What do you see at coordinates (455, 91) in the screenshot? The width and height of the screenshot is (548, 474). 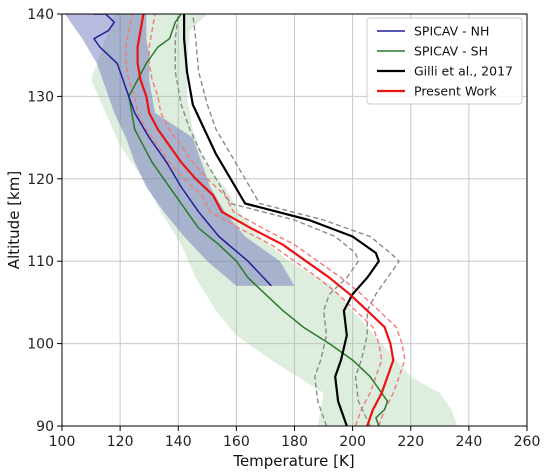 I see `legend-label: Present Work` at bounding box center [455, 91].